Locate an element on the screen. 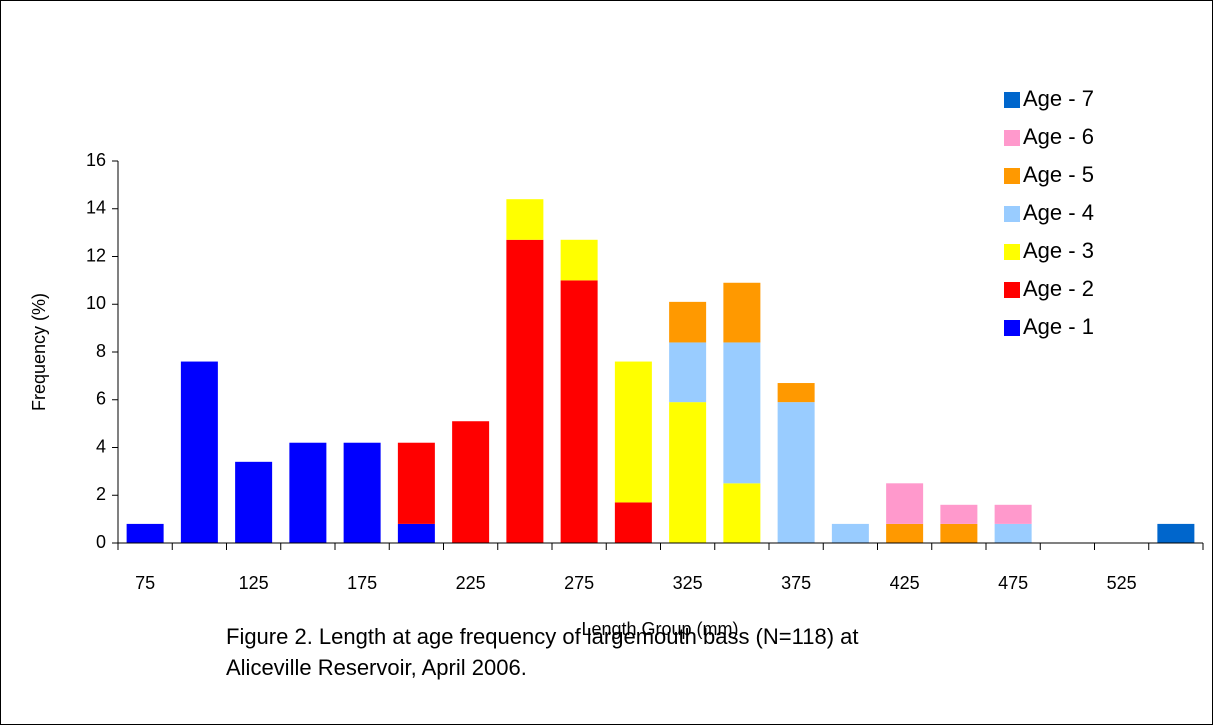 The width and height of the screenshot is (1213, 725). x-tick-label: 275 is located at coordinates (579, 583).